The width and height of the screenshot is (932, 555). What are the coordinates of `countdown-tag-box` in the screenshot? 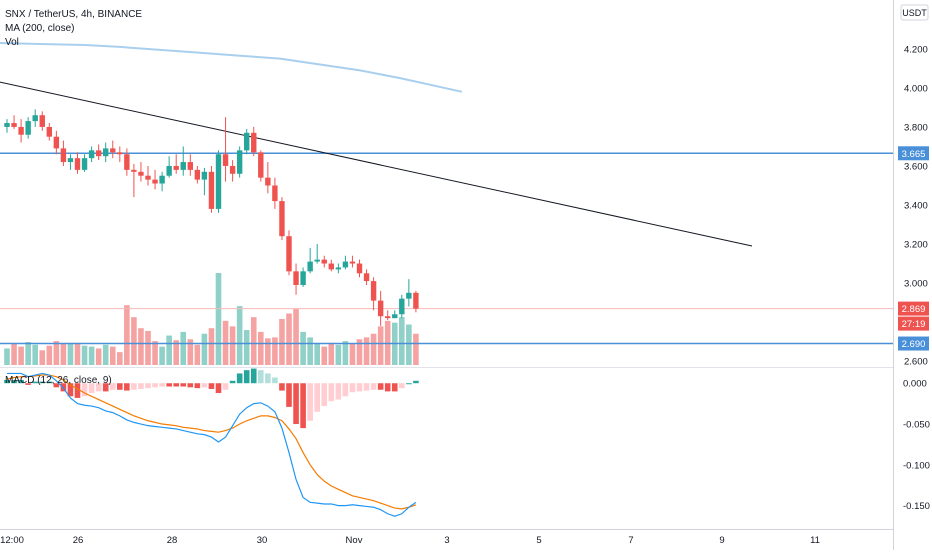 It's located at (913, 323).